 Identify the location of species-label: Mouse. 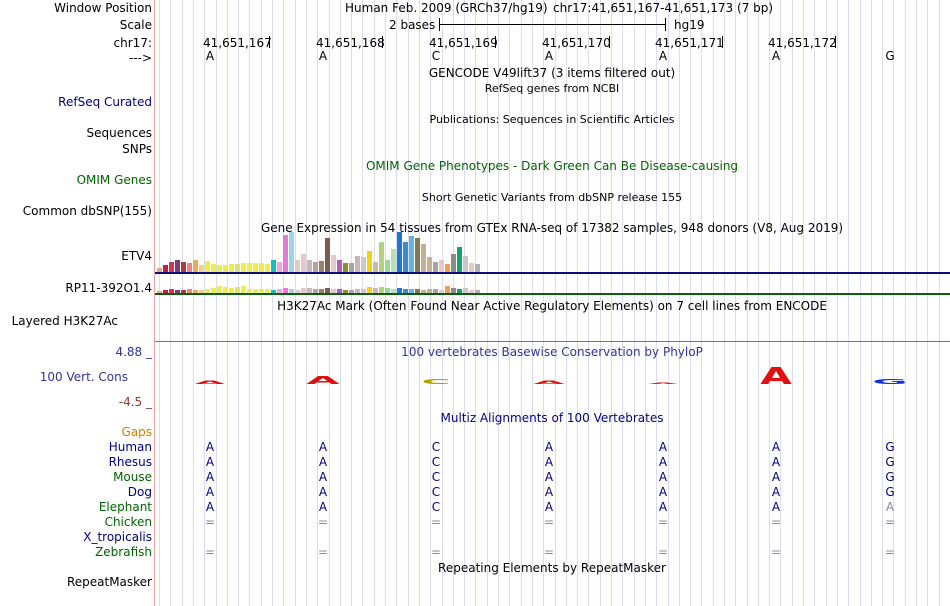
(132, 477).